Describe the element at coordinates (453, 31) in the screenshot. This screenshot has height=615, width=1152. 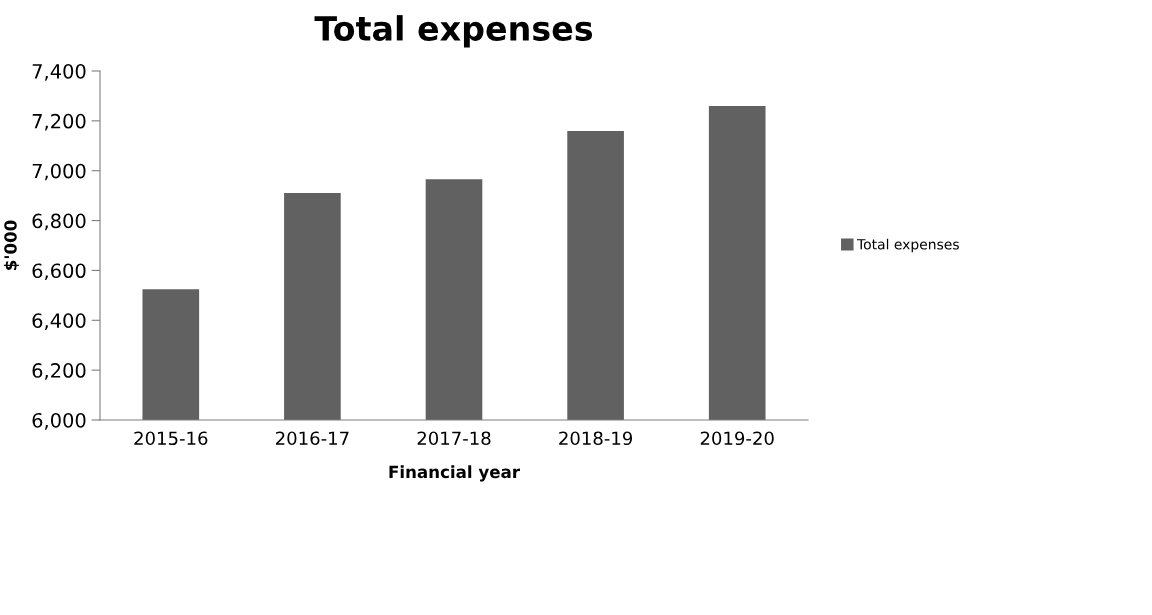
I see `chart-title: Total expenses` at that location.